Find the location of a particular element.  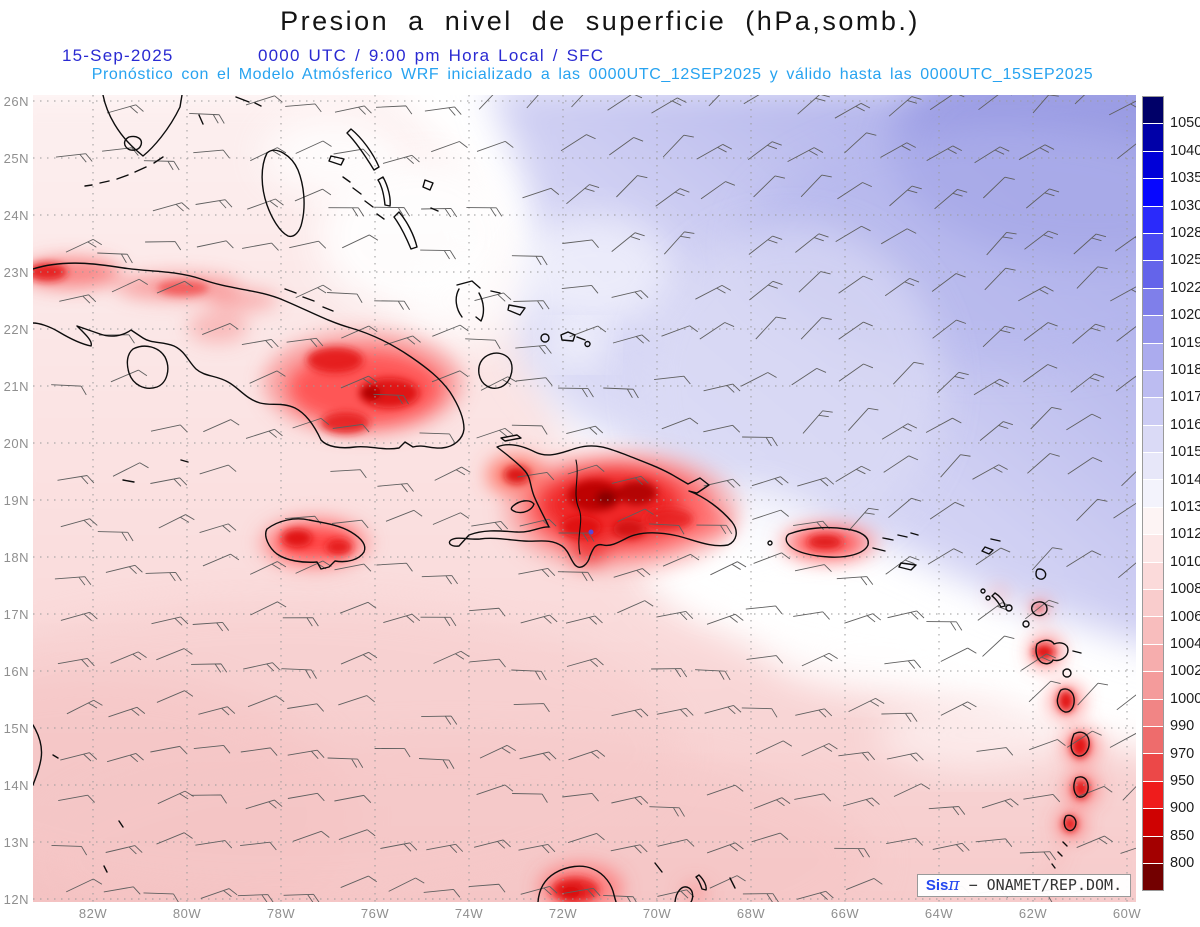

colorbar-label-1016: 1016 is located at coordinates (1185, 424).